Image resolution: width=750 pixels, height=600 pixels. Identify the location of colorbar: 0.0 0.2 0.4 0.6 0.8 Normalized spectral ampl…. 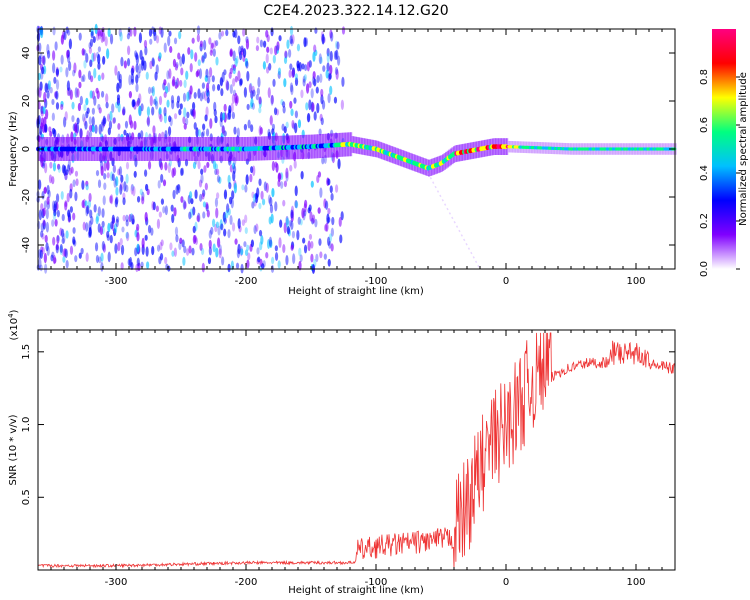
(724, 153).